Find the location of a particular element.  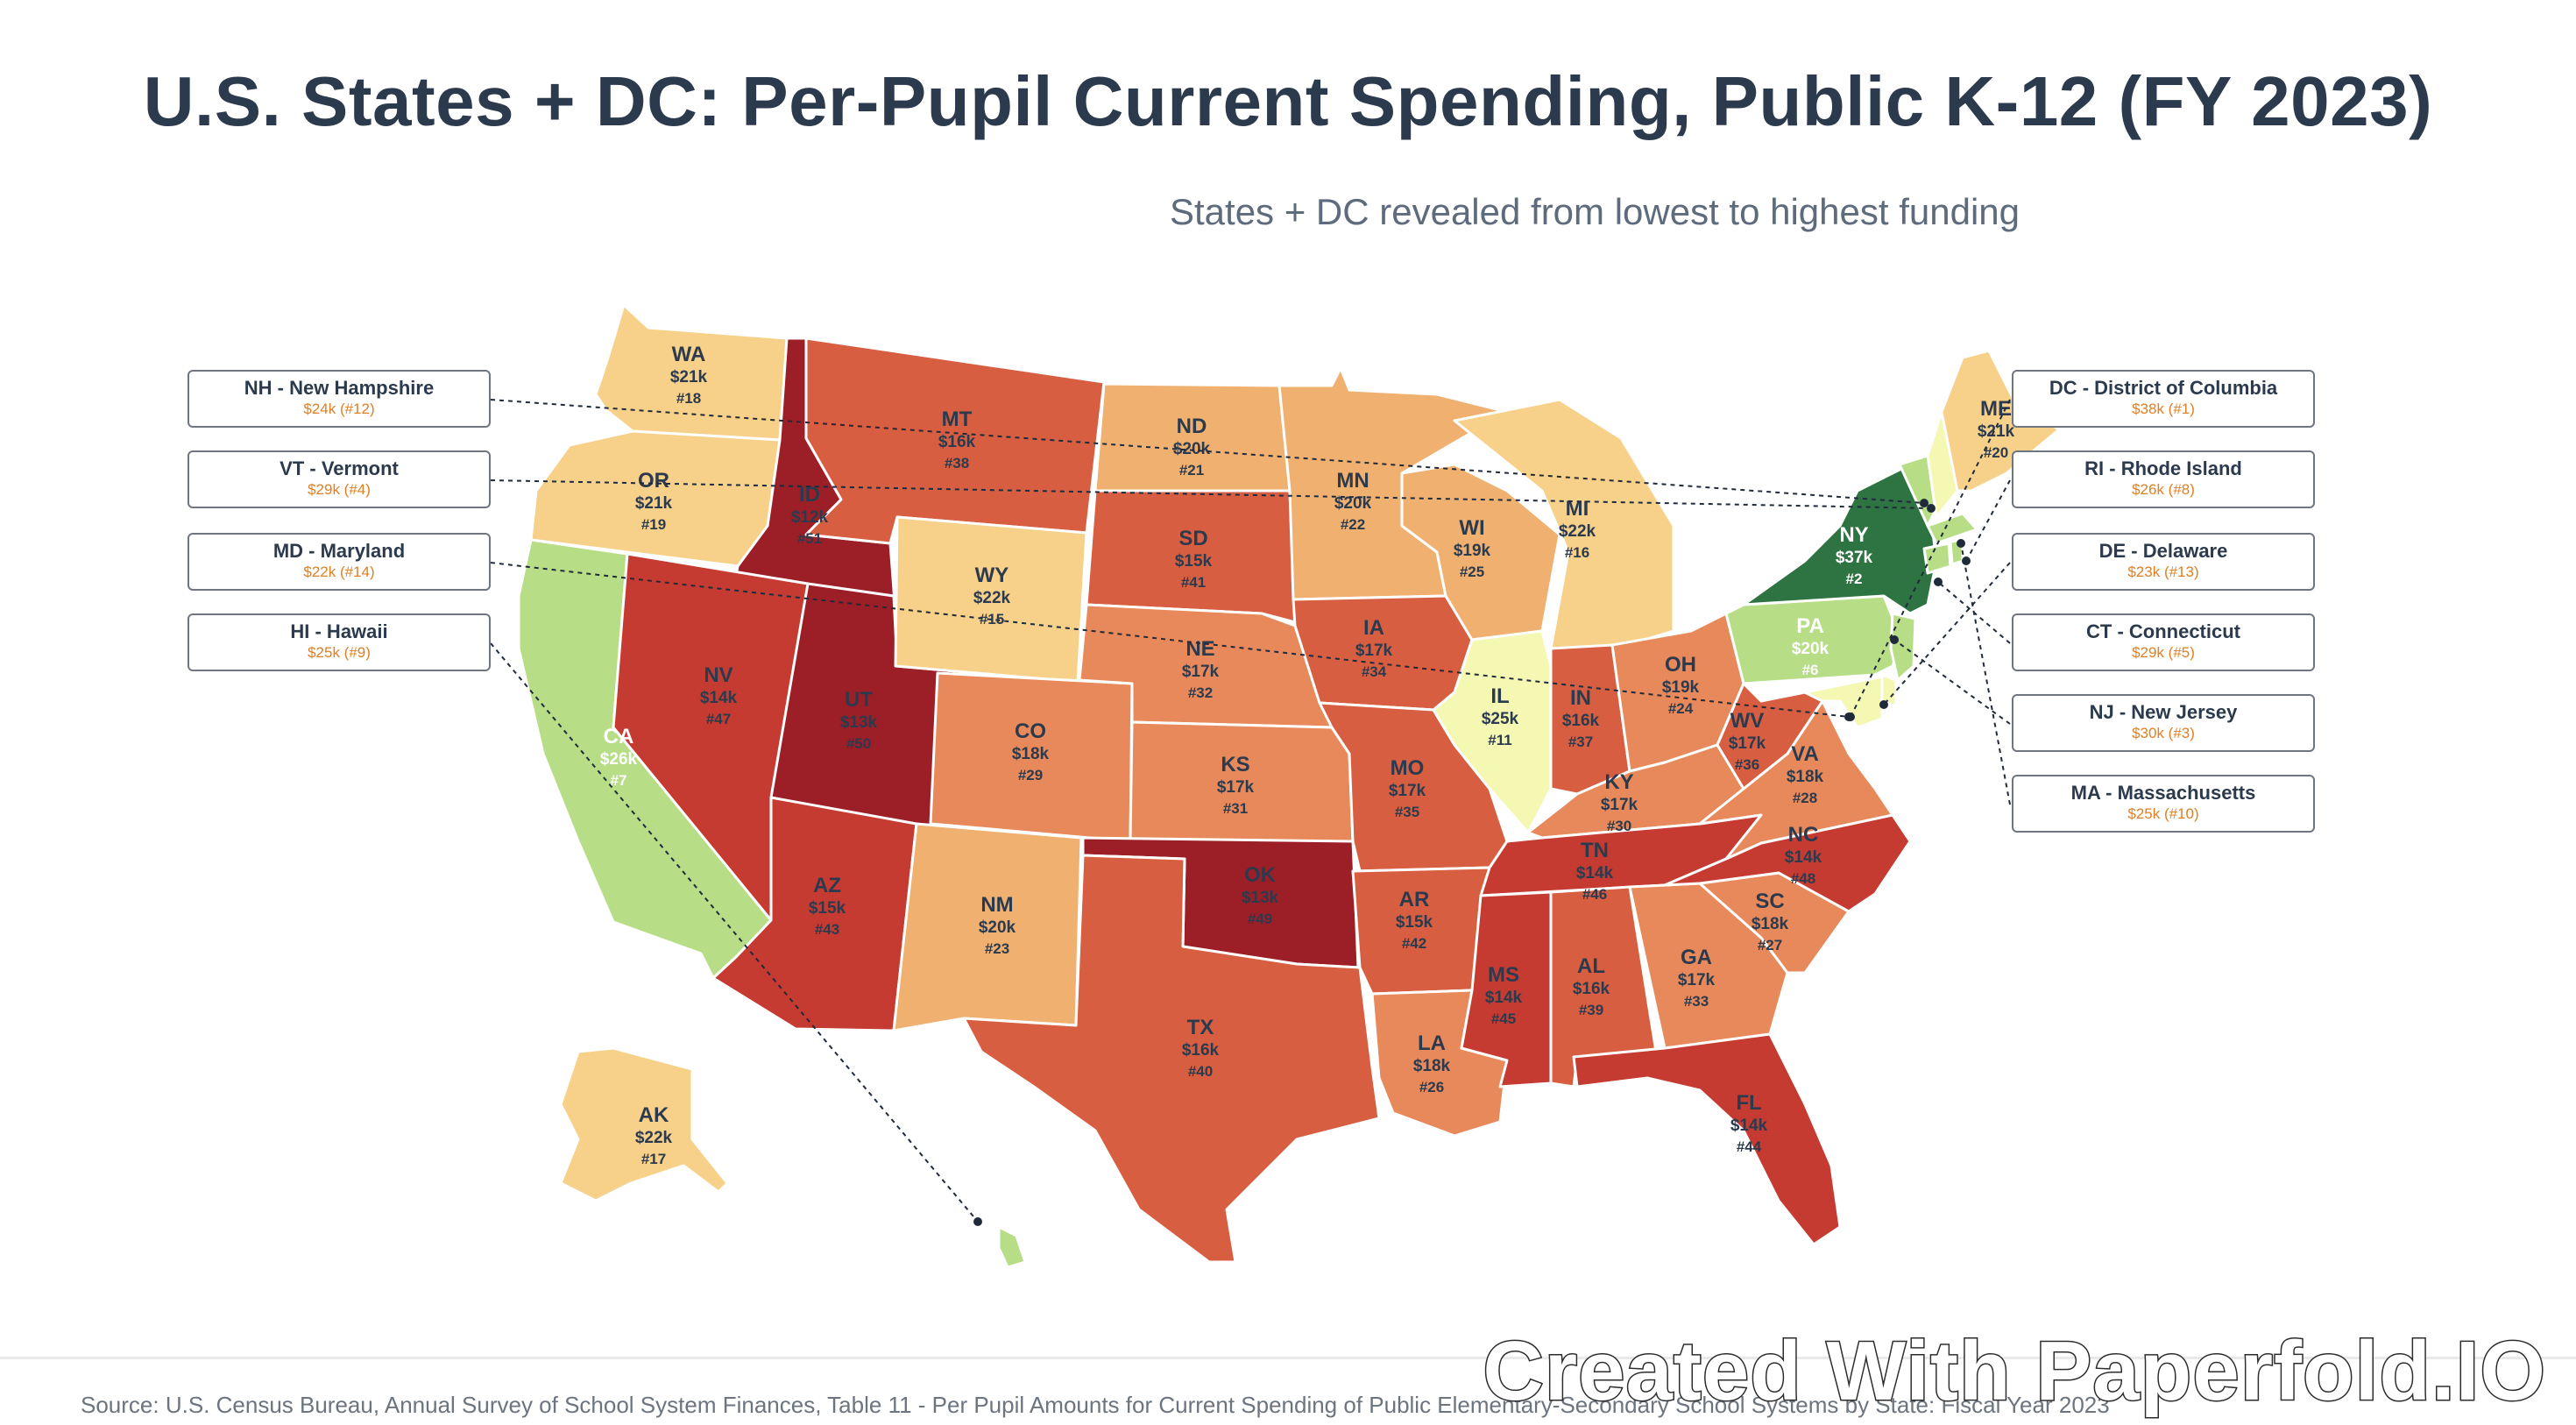

leader-dot-nj is located at coordinates (1894, 639).